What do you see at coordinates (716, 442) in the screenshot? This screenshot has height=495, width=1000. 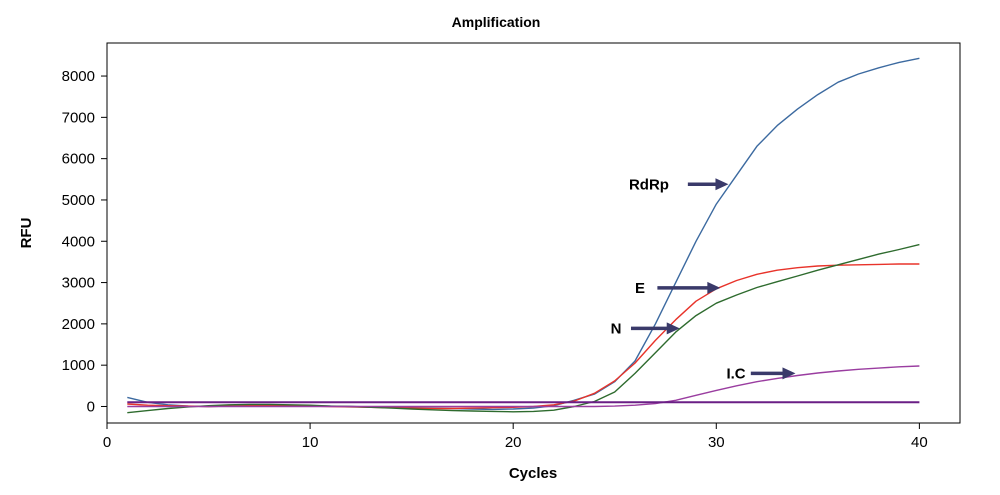 I see `x-tick-label: 30` at bounding box center [716, 442].